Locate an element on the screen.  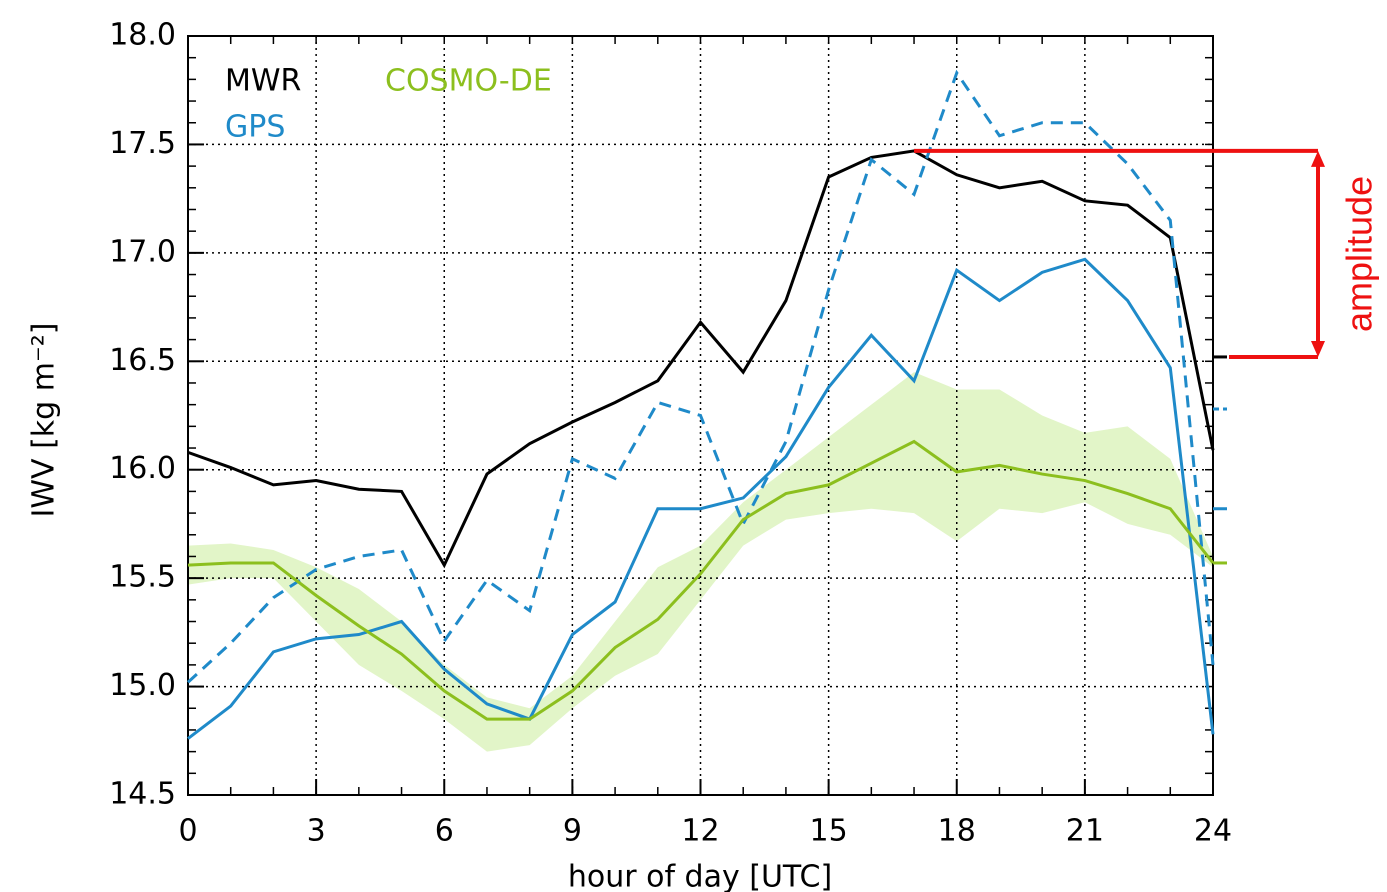
x-tick-label: 9 is located at coordinates (572, 831).